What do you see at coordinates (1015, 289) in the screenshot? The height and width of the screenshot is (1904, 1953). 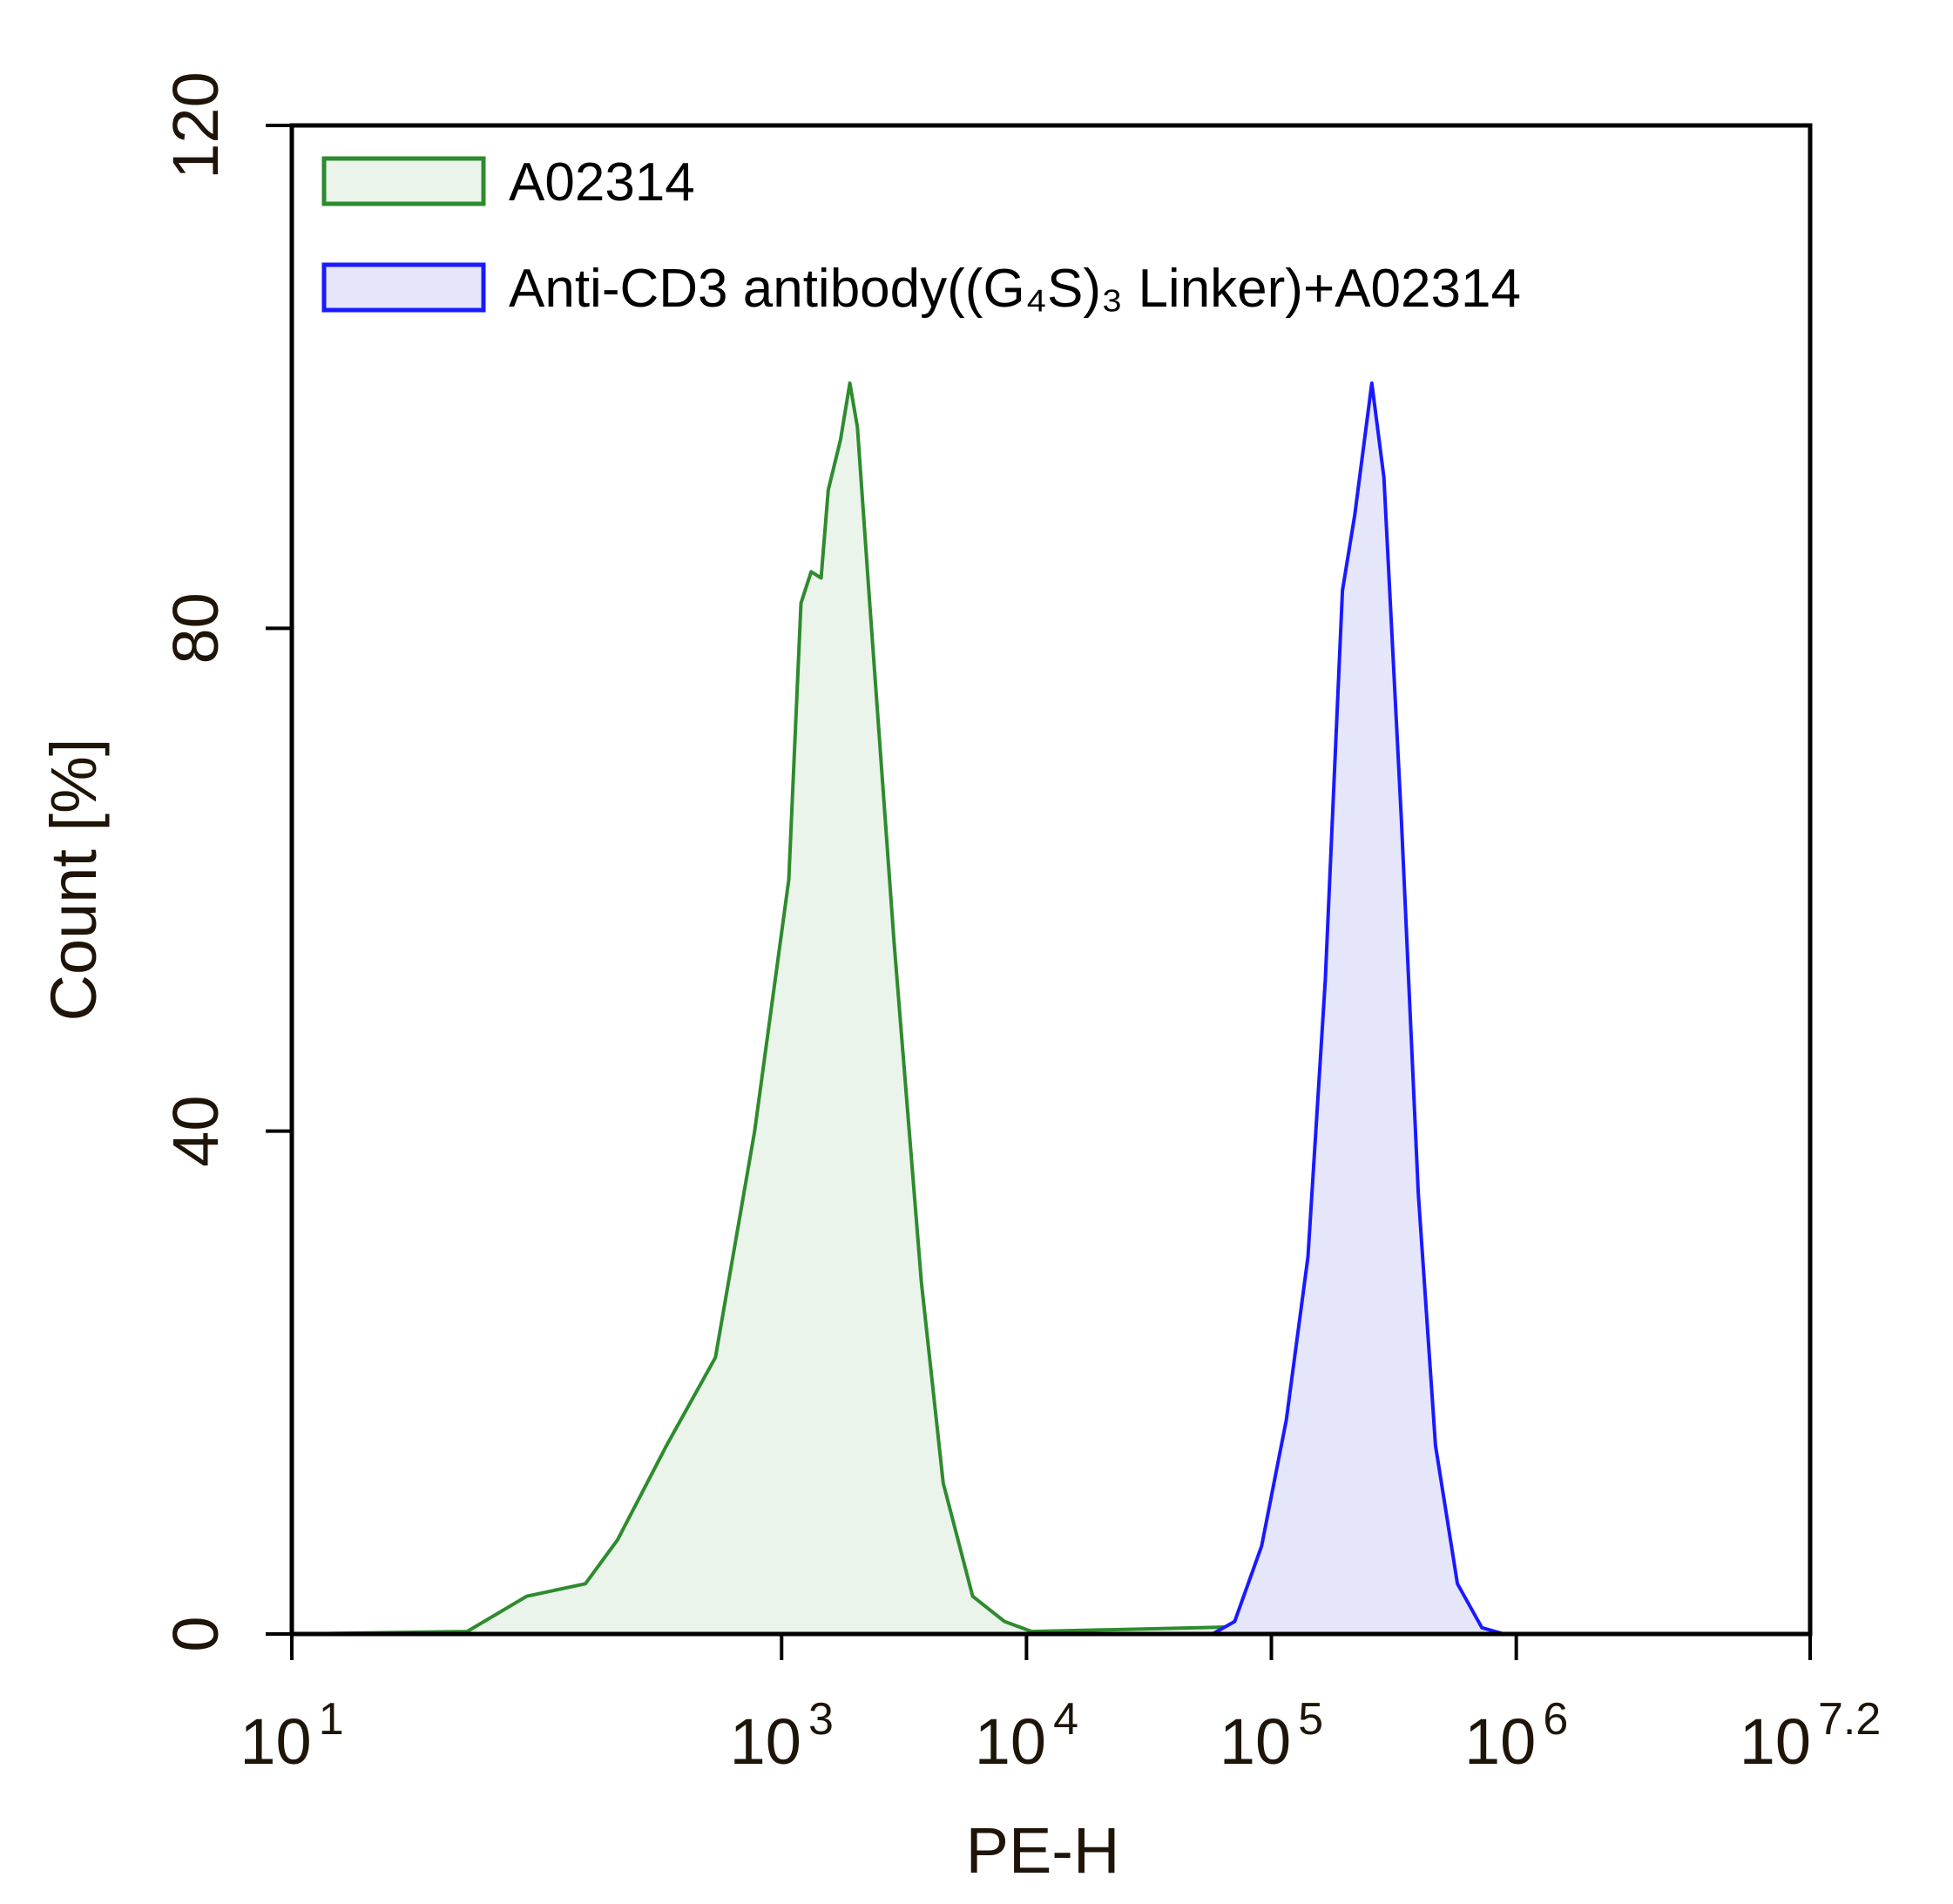 I see `legend-label: Anti-CD3 antibody((G₄S)₃ Linker)+A02314` at bounding box center [1015, 289].